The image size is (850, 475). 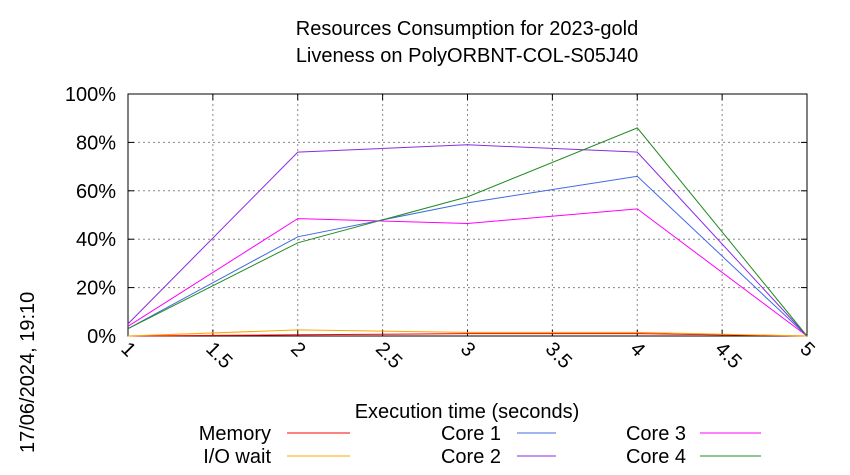 I want to click on x-tick-label: 3, so click(x=467, y=349).